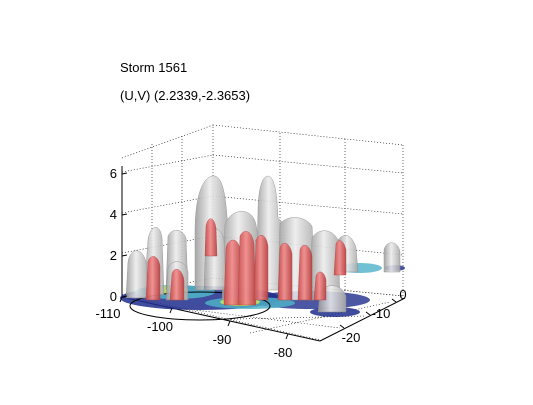  I want to click on y-tick-label: -10, so click(381, 313).